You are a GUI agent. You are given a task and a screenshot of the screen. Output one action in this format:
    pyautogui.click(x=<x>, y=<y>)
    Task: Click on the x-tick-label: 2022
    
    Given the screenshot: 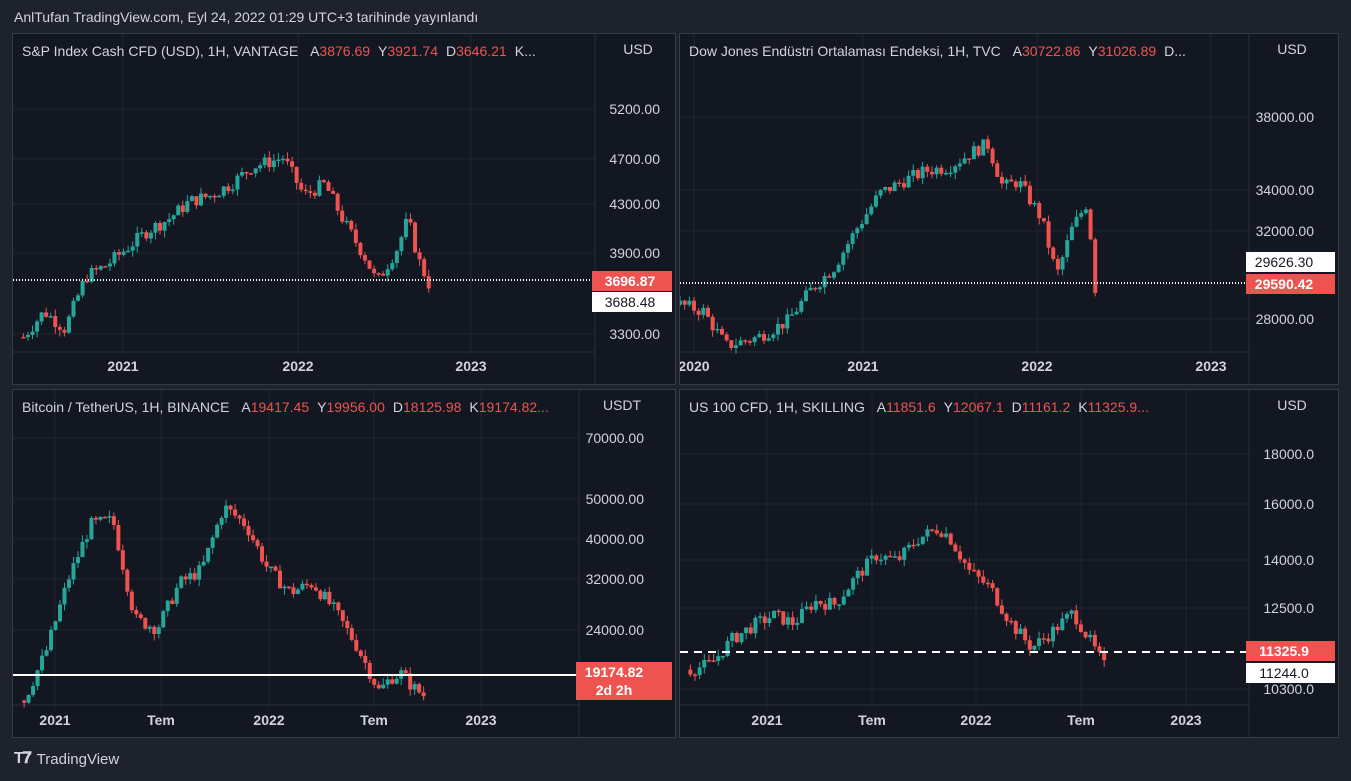 What is the action you would take?
    pyautogui.click(x=297, y=366)
    